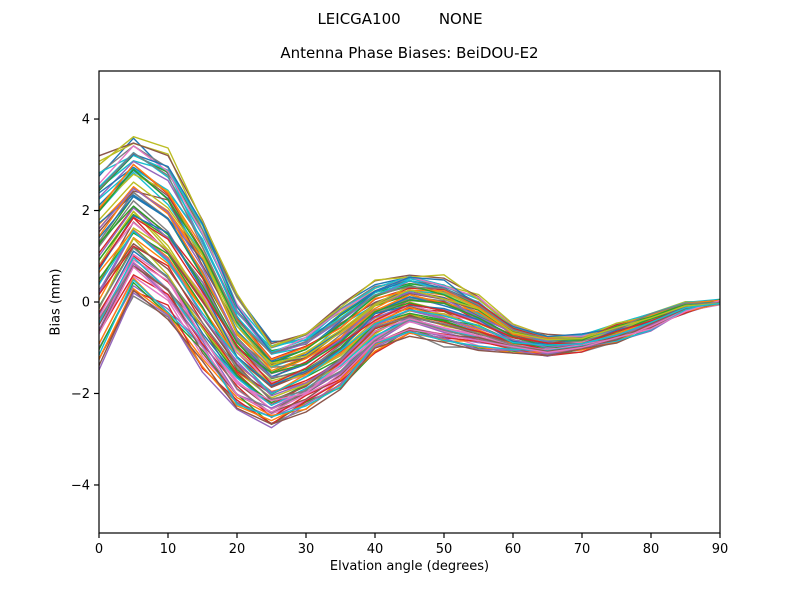 The height and width of the screenshot is (600, 800). What do you see at coordinates (56, 302) in the screenshot?
I see `y-axis-label: Bias (mm)` at bounding box center [56, 302].